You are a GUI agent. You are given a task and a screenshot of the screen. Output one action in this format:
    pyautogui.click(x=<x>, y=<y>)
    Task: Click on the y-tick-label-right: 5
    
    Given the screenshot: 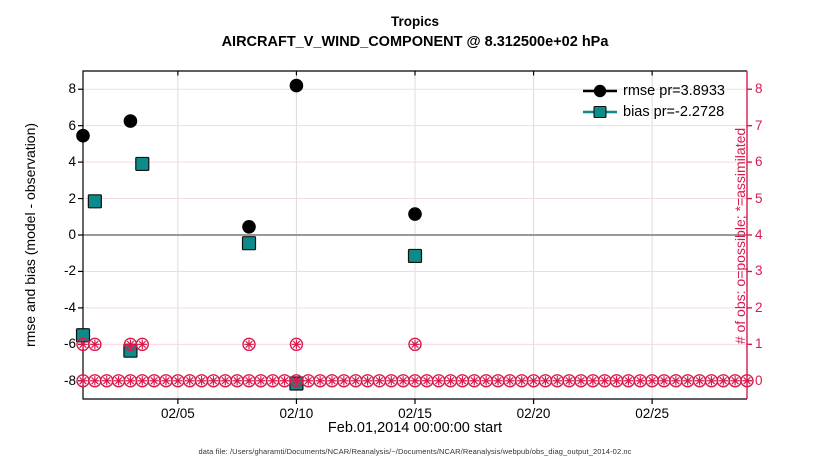 What is the action you would take?
    pyautogui.click(x=759, y=198)
    